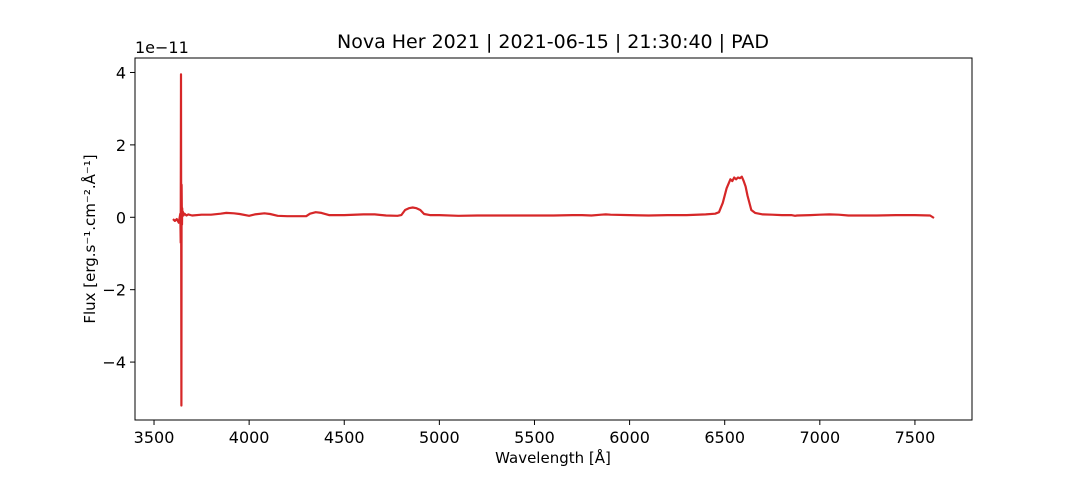 The width and height of the screenshot is (1080, 480). I want to click on y-offset-text: 1e−11, so click(162, 47).